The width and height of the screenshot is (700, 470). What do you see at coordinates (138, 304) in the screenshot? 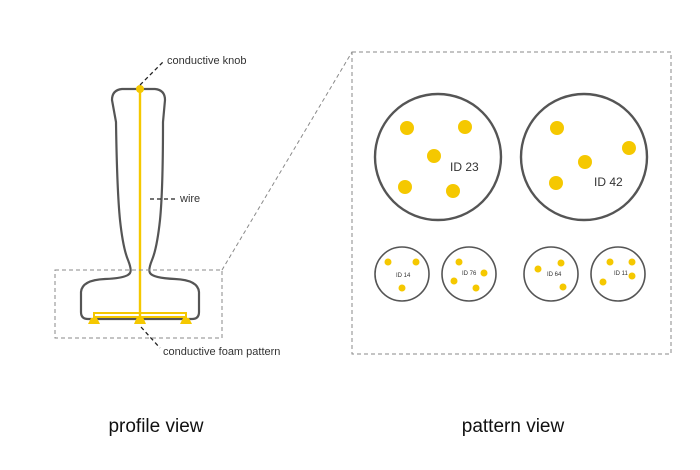
I see `base-zoom-box` at bounding box center [138, 304].